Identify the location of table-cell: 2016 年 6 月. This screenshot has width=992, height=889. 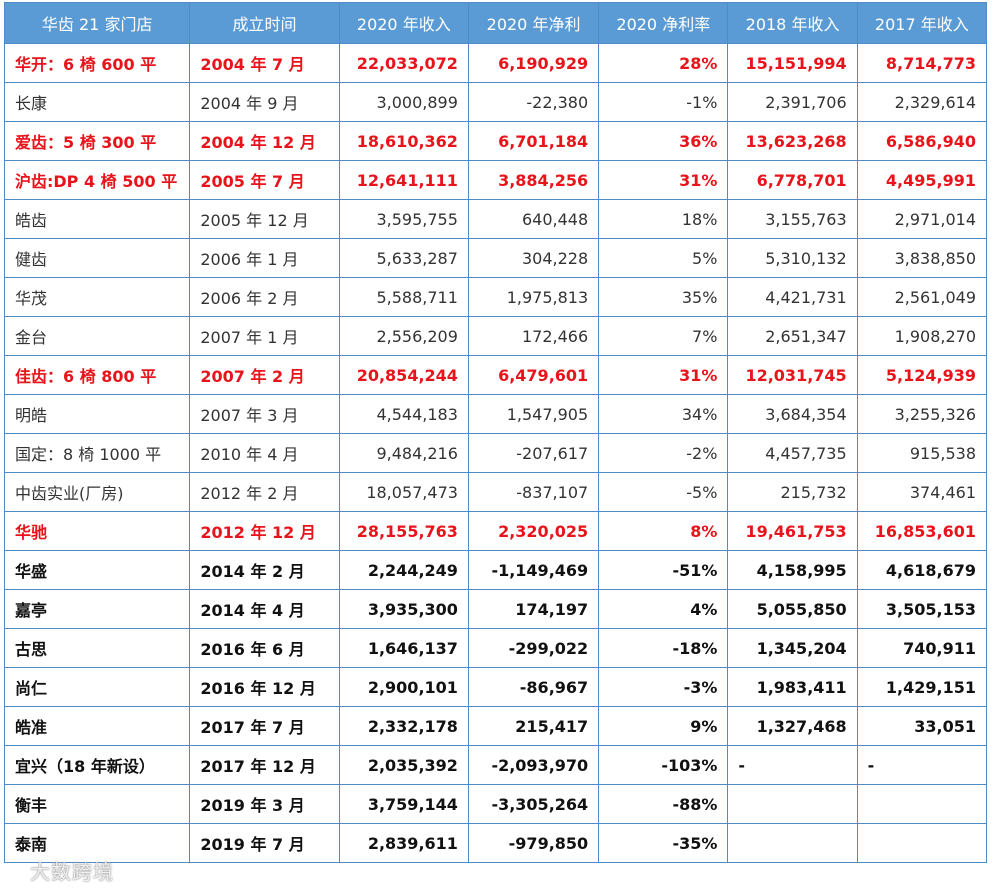
(264, 648).